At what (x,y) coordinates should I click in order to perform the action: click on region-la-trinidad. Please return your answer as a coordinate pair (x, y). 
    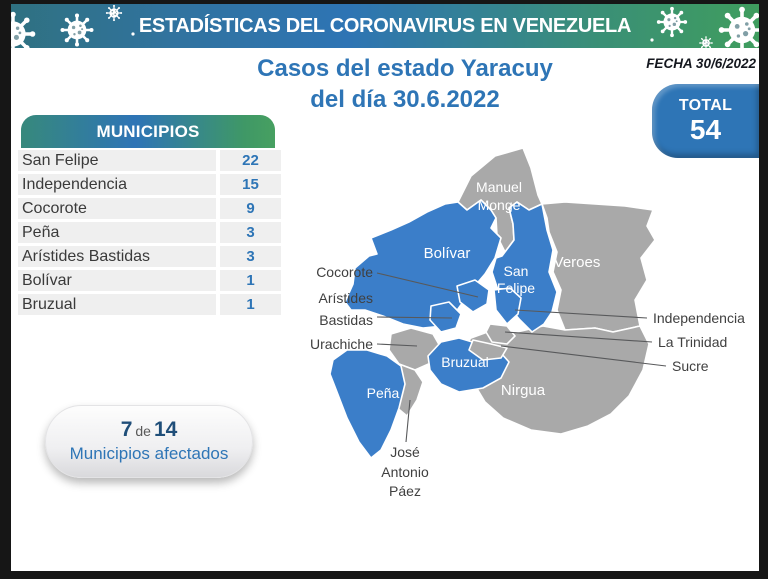
    Looking at the image, I should click on (500, 334).